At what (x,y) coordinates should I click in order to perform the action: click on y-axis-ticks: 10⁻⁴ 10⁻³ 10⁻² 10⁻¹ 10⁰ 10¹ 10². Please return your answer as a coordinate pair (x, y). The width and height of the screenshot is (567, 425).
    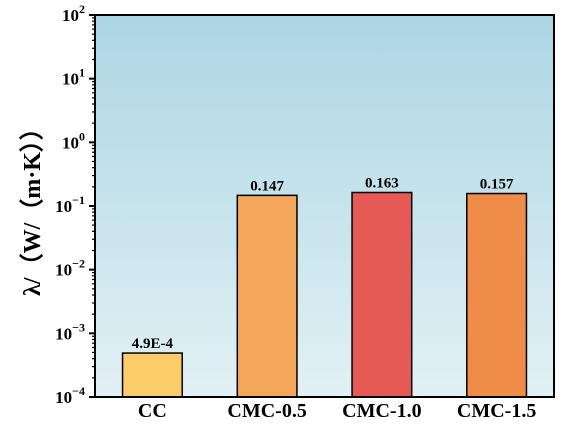
    Looking at the image, I should click on (75, 204).